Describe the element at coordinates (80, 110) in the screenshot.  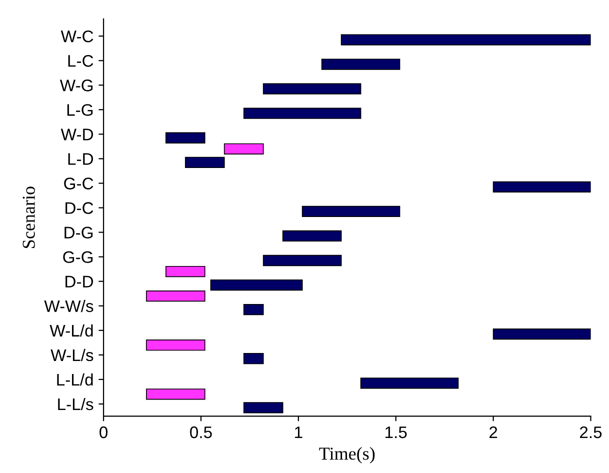
I see `y-tick-label: L-G` at that location.